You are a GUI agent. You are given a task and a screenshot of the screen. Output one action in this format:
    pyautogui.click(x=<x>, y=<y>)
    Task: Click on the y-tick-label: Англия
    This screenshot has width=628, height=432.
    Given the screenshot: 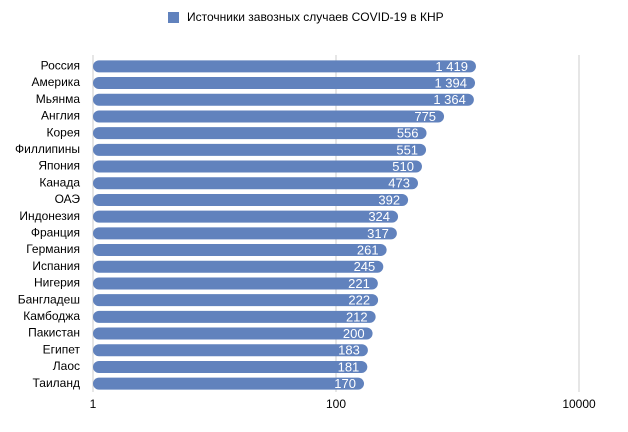 What is the action you would take?
    pyautogui.click(x=60, y=116)
    